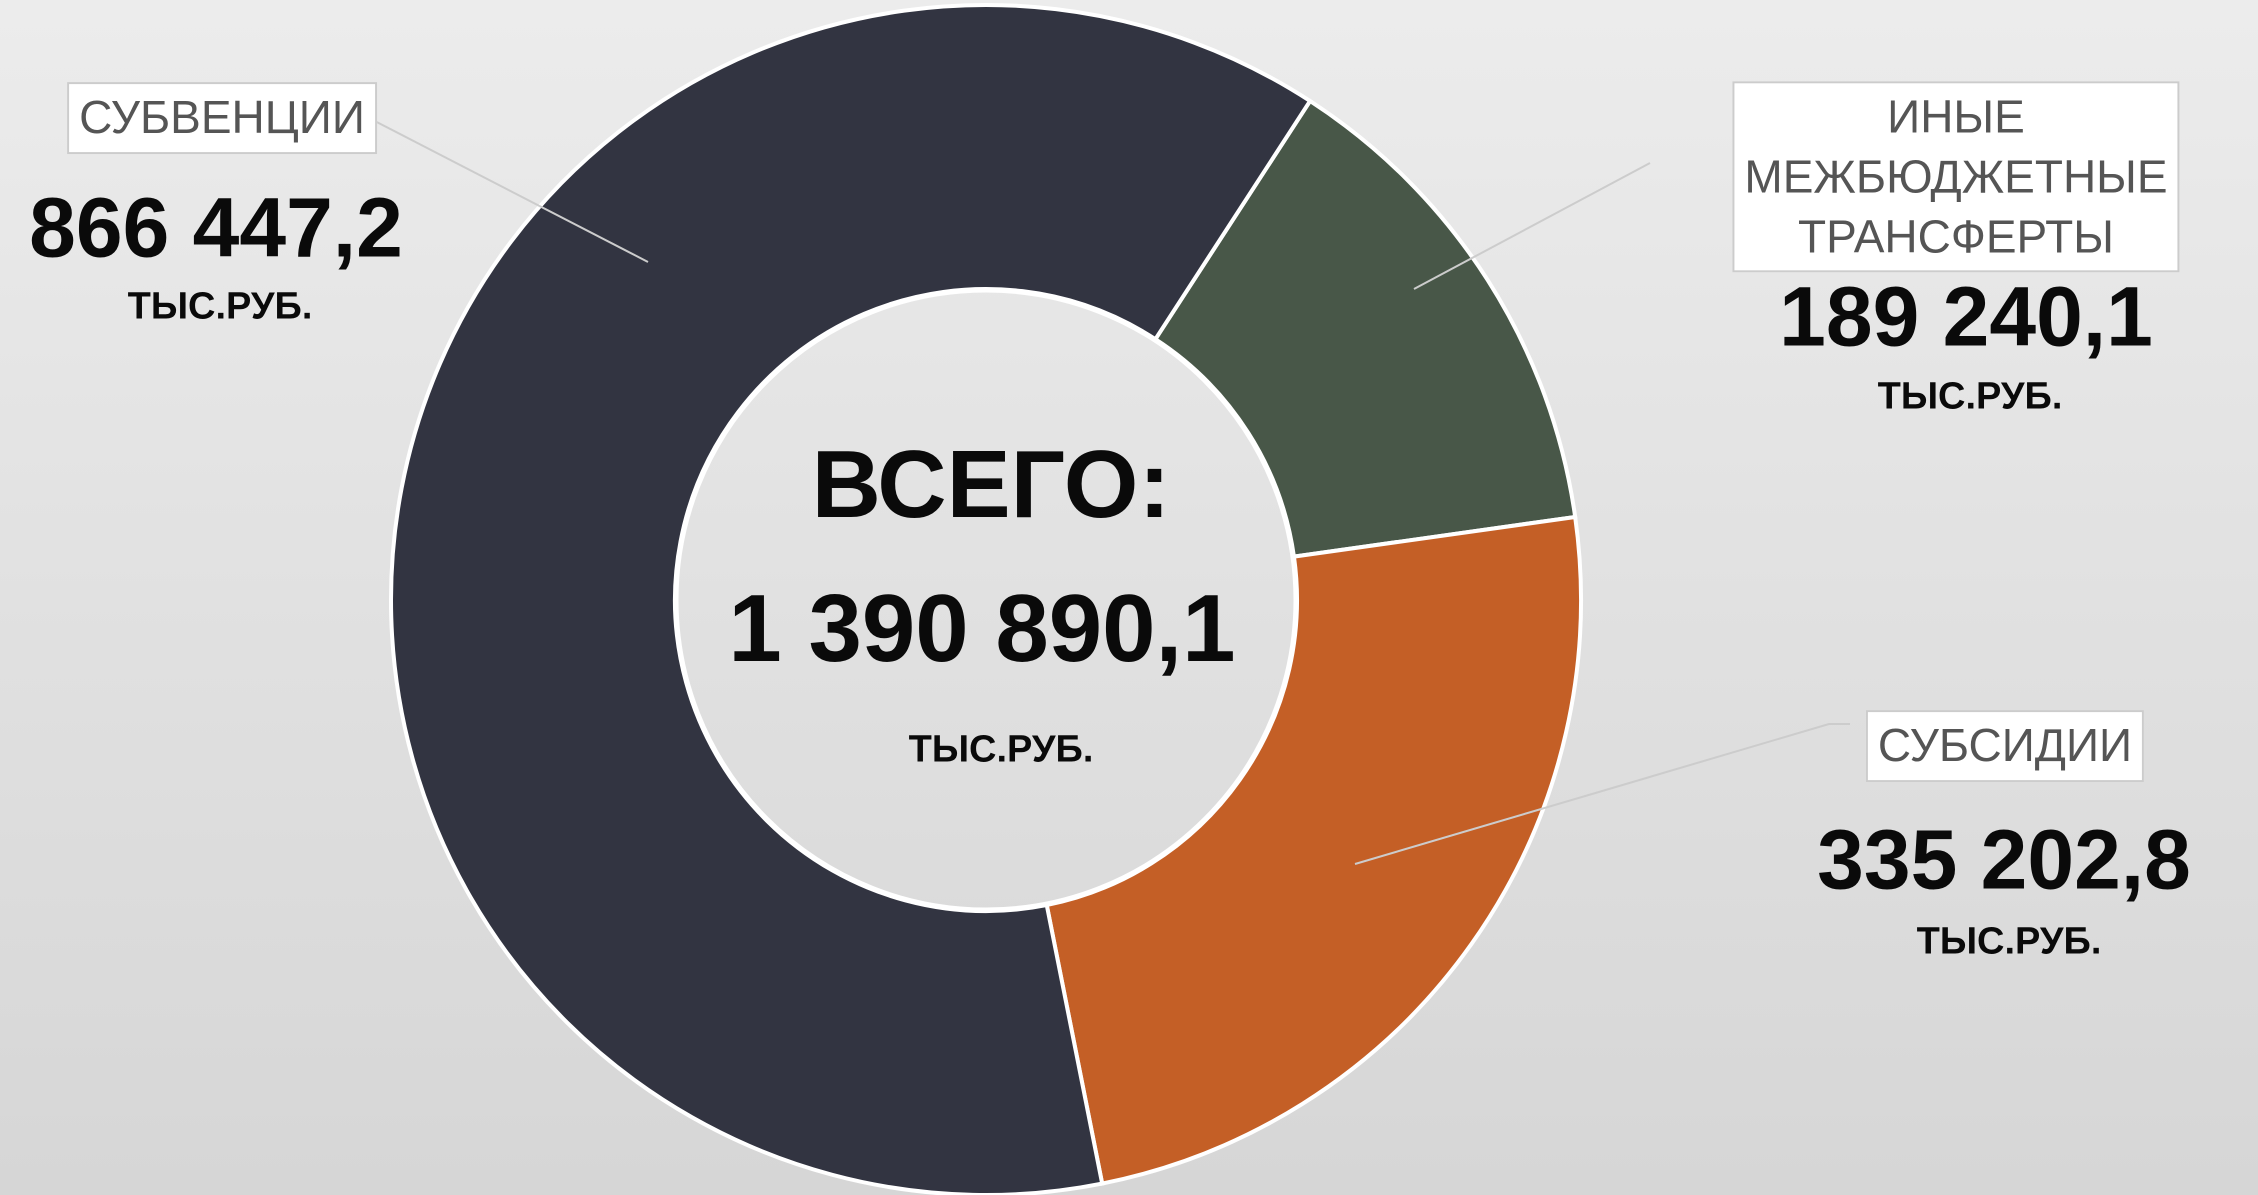  What do you see at coordinates (1966, 316) in the screenshot?
I see `value-label: 189 240,1` at bounding box center [1966, 316].